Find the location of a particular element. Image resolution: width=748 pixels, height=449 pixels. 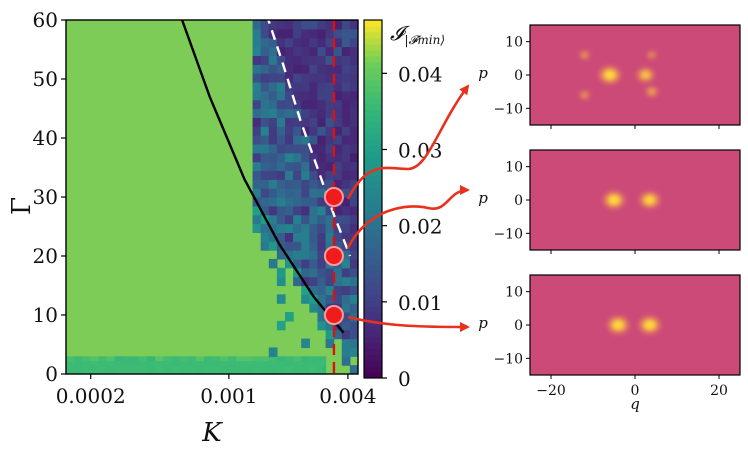

wigner-y-tick-label: 10 is located at coordinates (514, 43).